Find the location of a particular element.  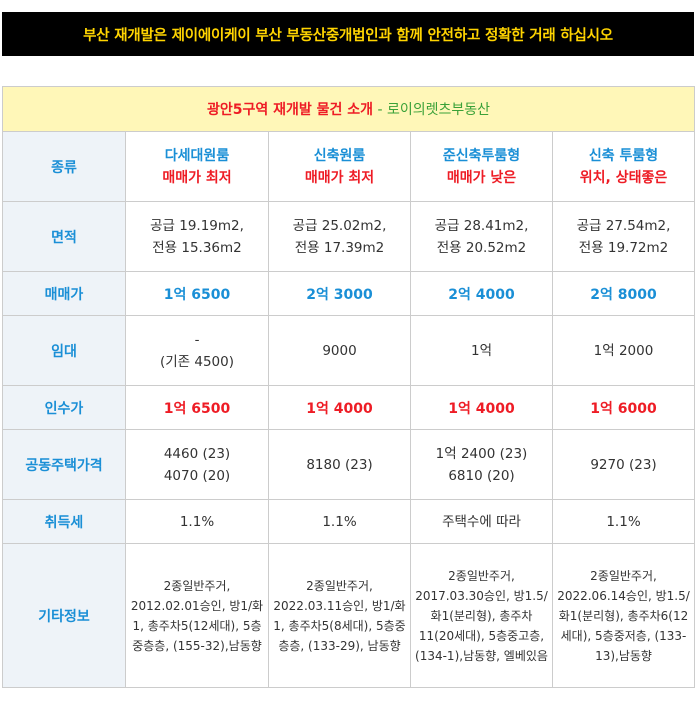

row-label-public-price: 공동주택가격 is located at coordinates (64, 464).